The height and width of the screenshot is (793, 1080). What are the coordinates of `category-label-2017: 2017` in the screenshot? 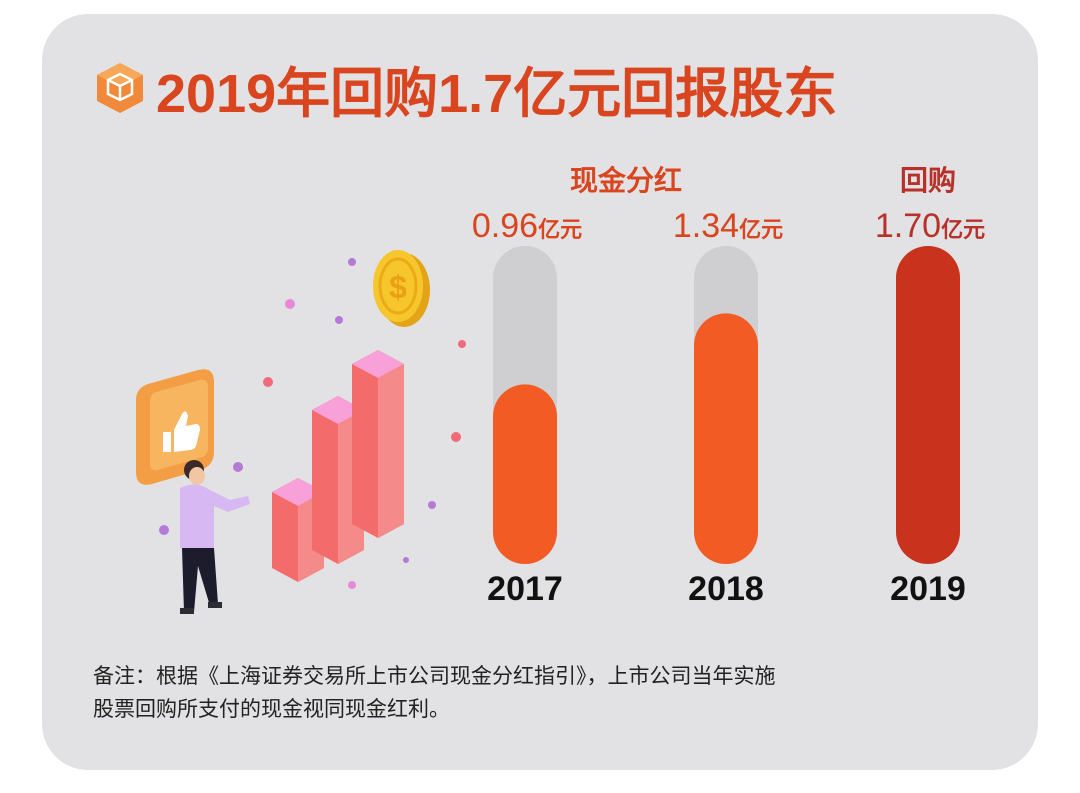 It's located at (525, 589).